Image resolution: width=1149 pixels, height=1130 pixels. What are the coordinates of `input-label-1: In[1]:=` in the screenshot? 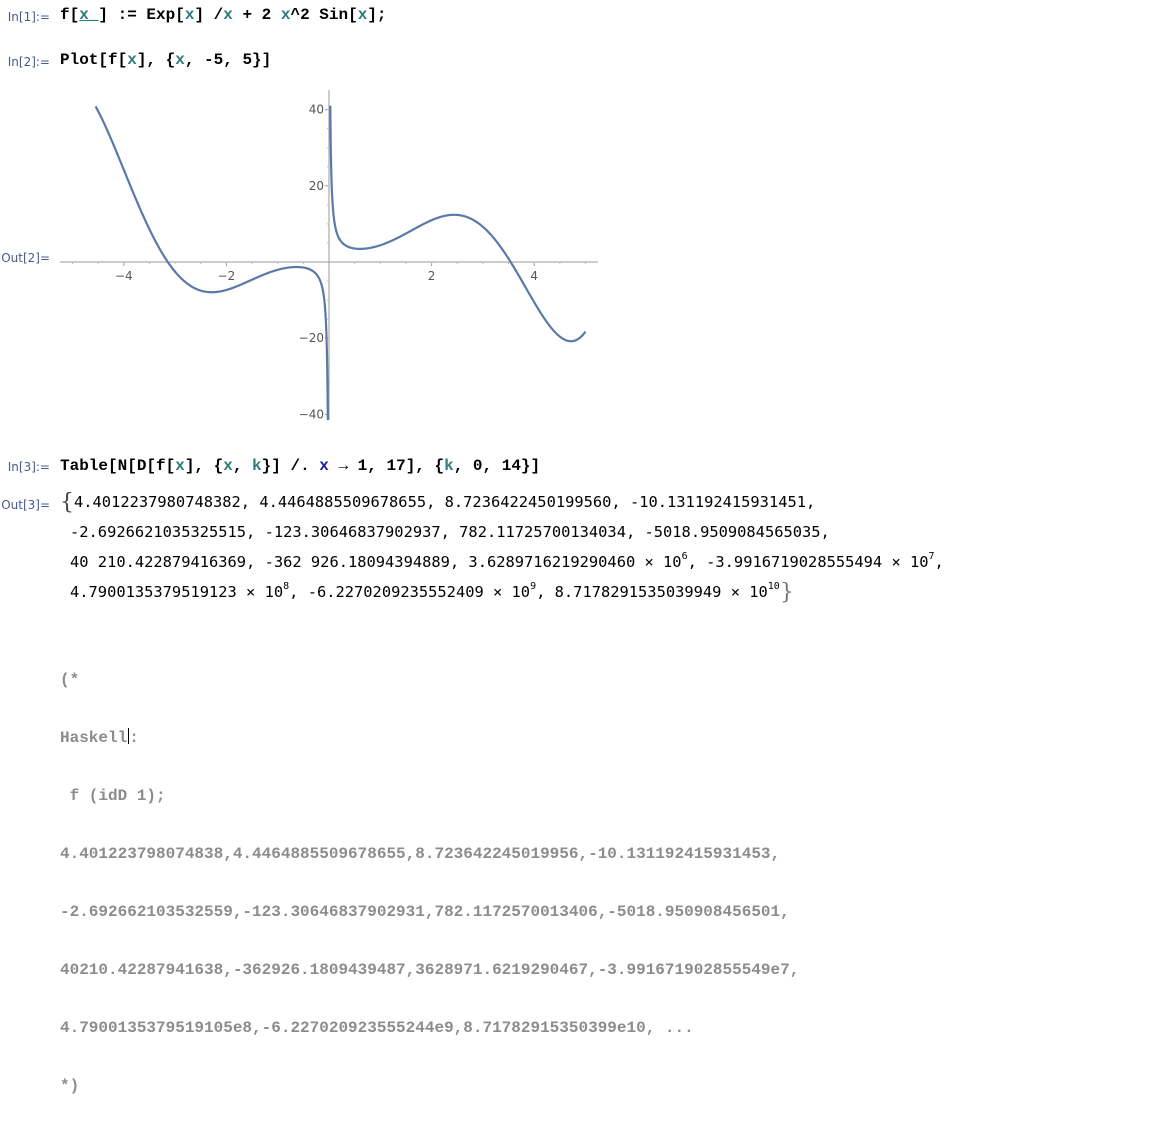 It's located at (28, 17).